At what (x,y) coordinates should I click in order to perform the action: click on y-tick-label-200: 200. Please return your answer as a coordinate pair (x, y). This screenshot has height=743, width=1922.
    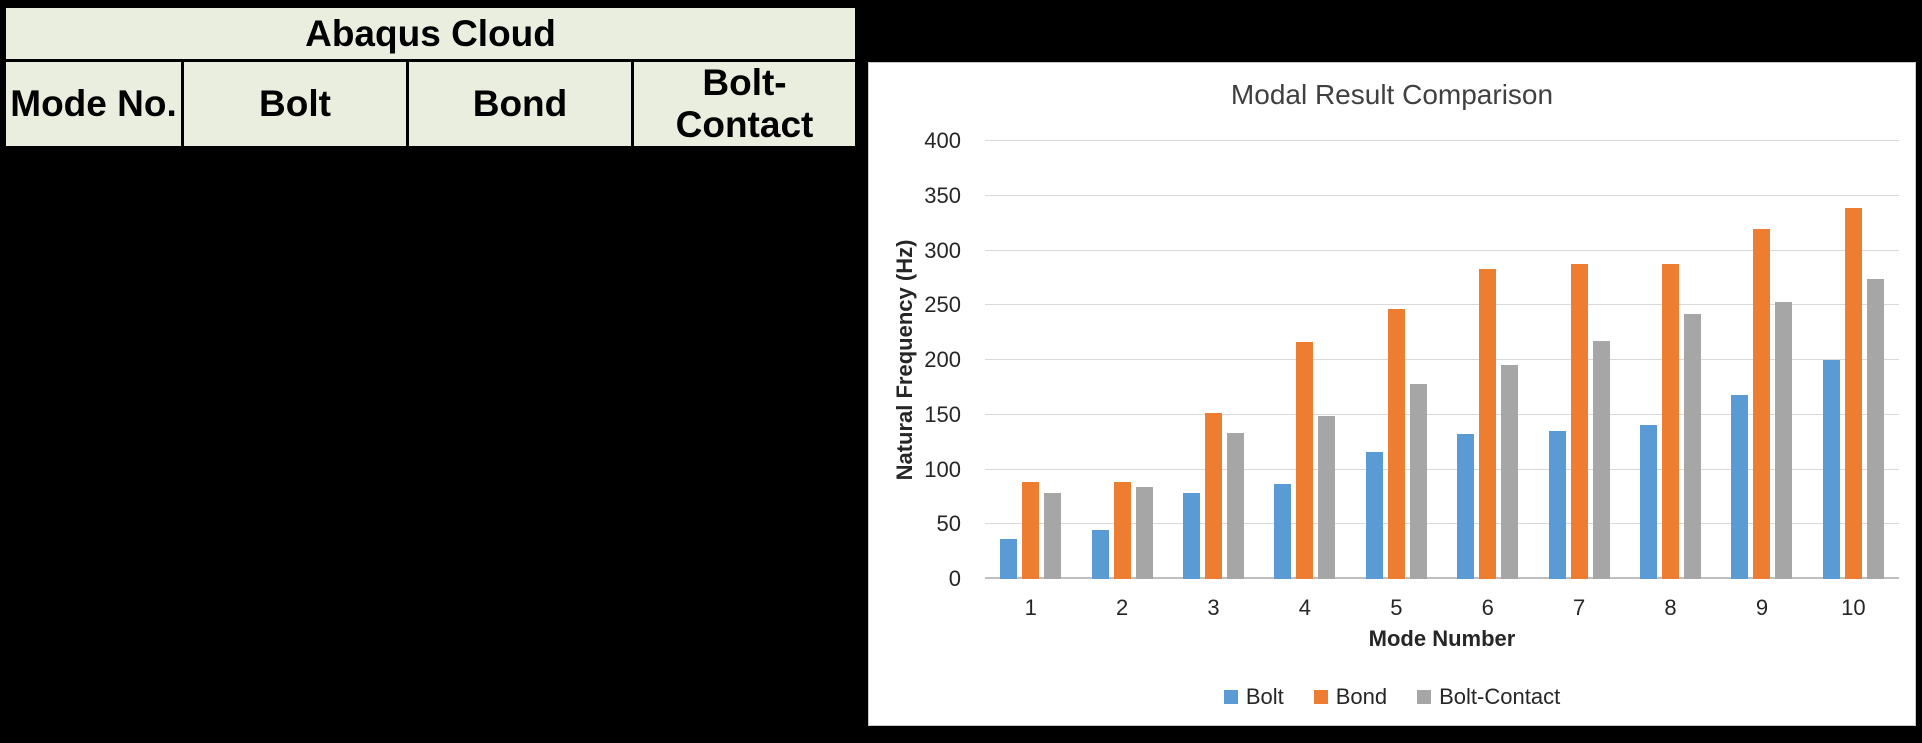
    Looking at the image, I should click on (942, 359).